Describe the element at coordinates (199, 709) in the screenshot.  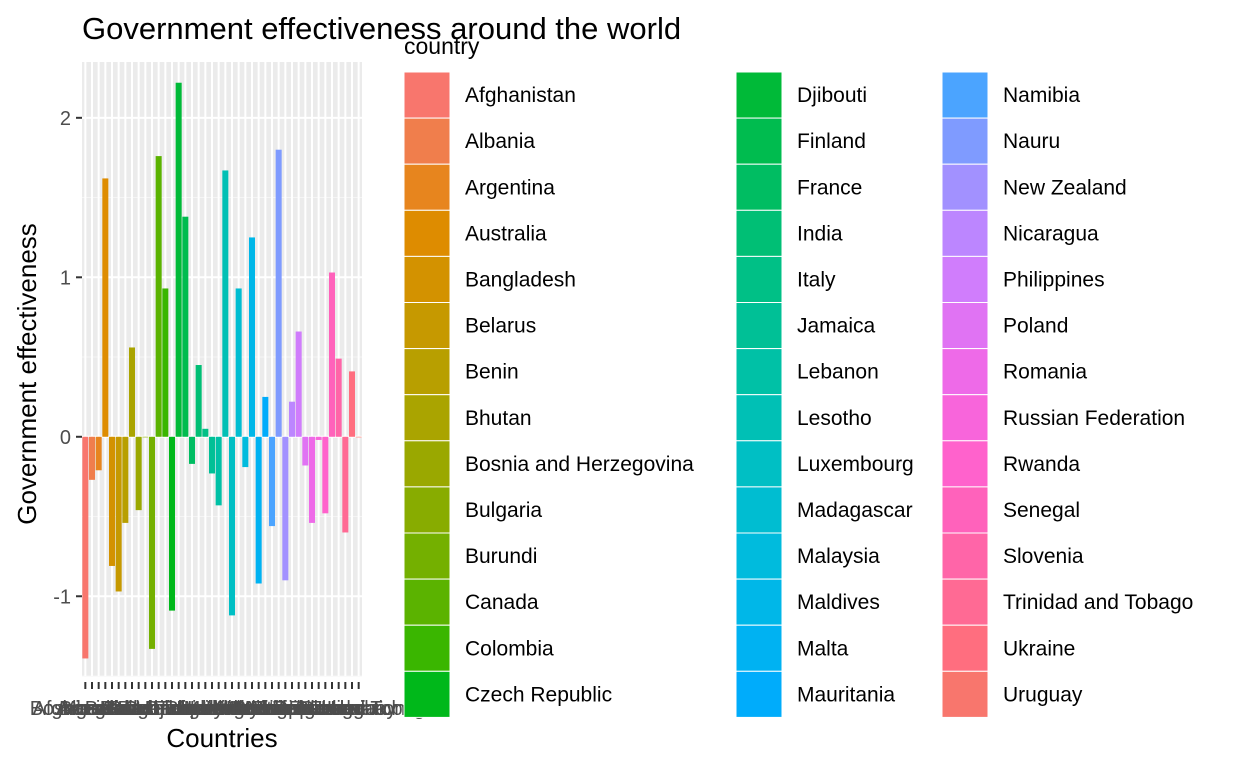
I see `x-tick-label: India` at that location.